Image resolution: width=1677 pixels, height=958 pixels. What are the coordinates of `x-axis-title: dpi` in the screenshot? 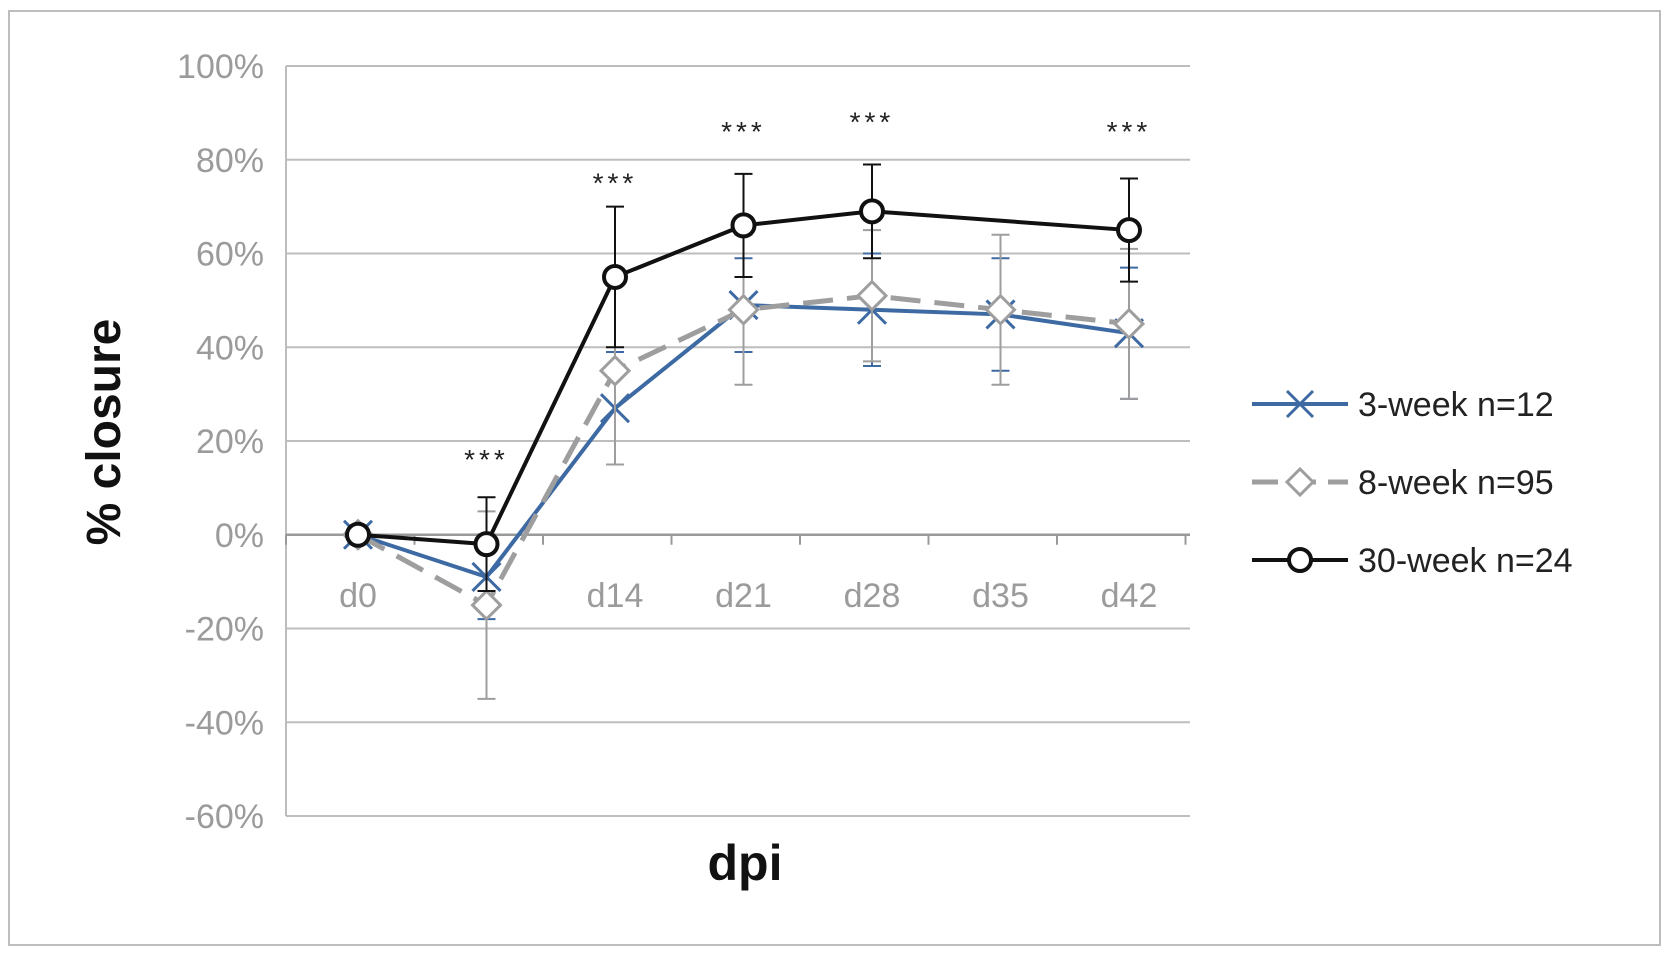 It's located at (745, 863).